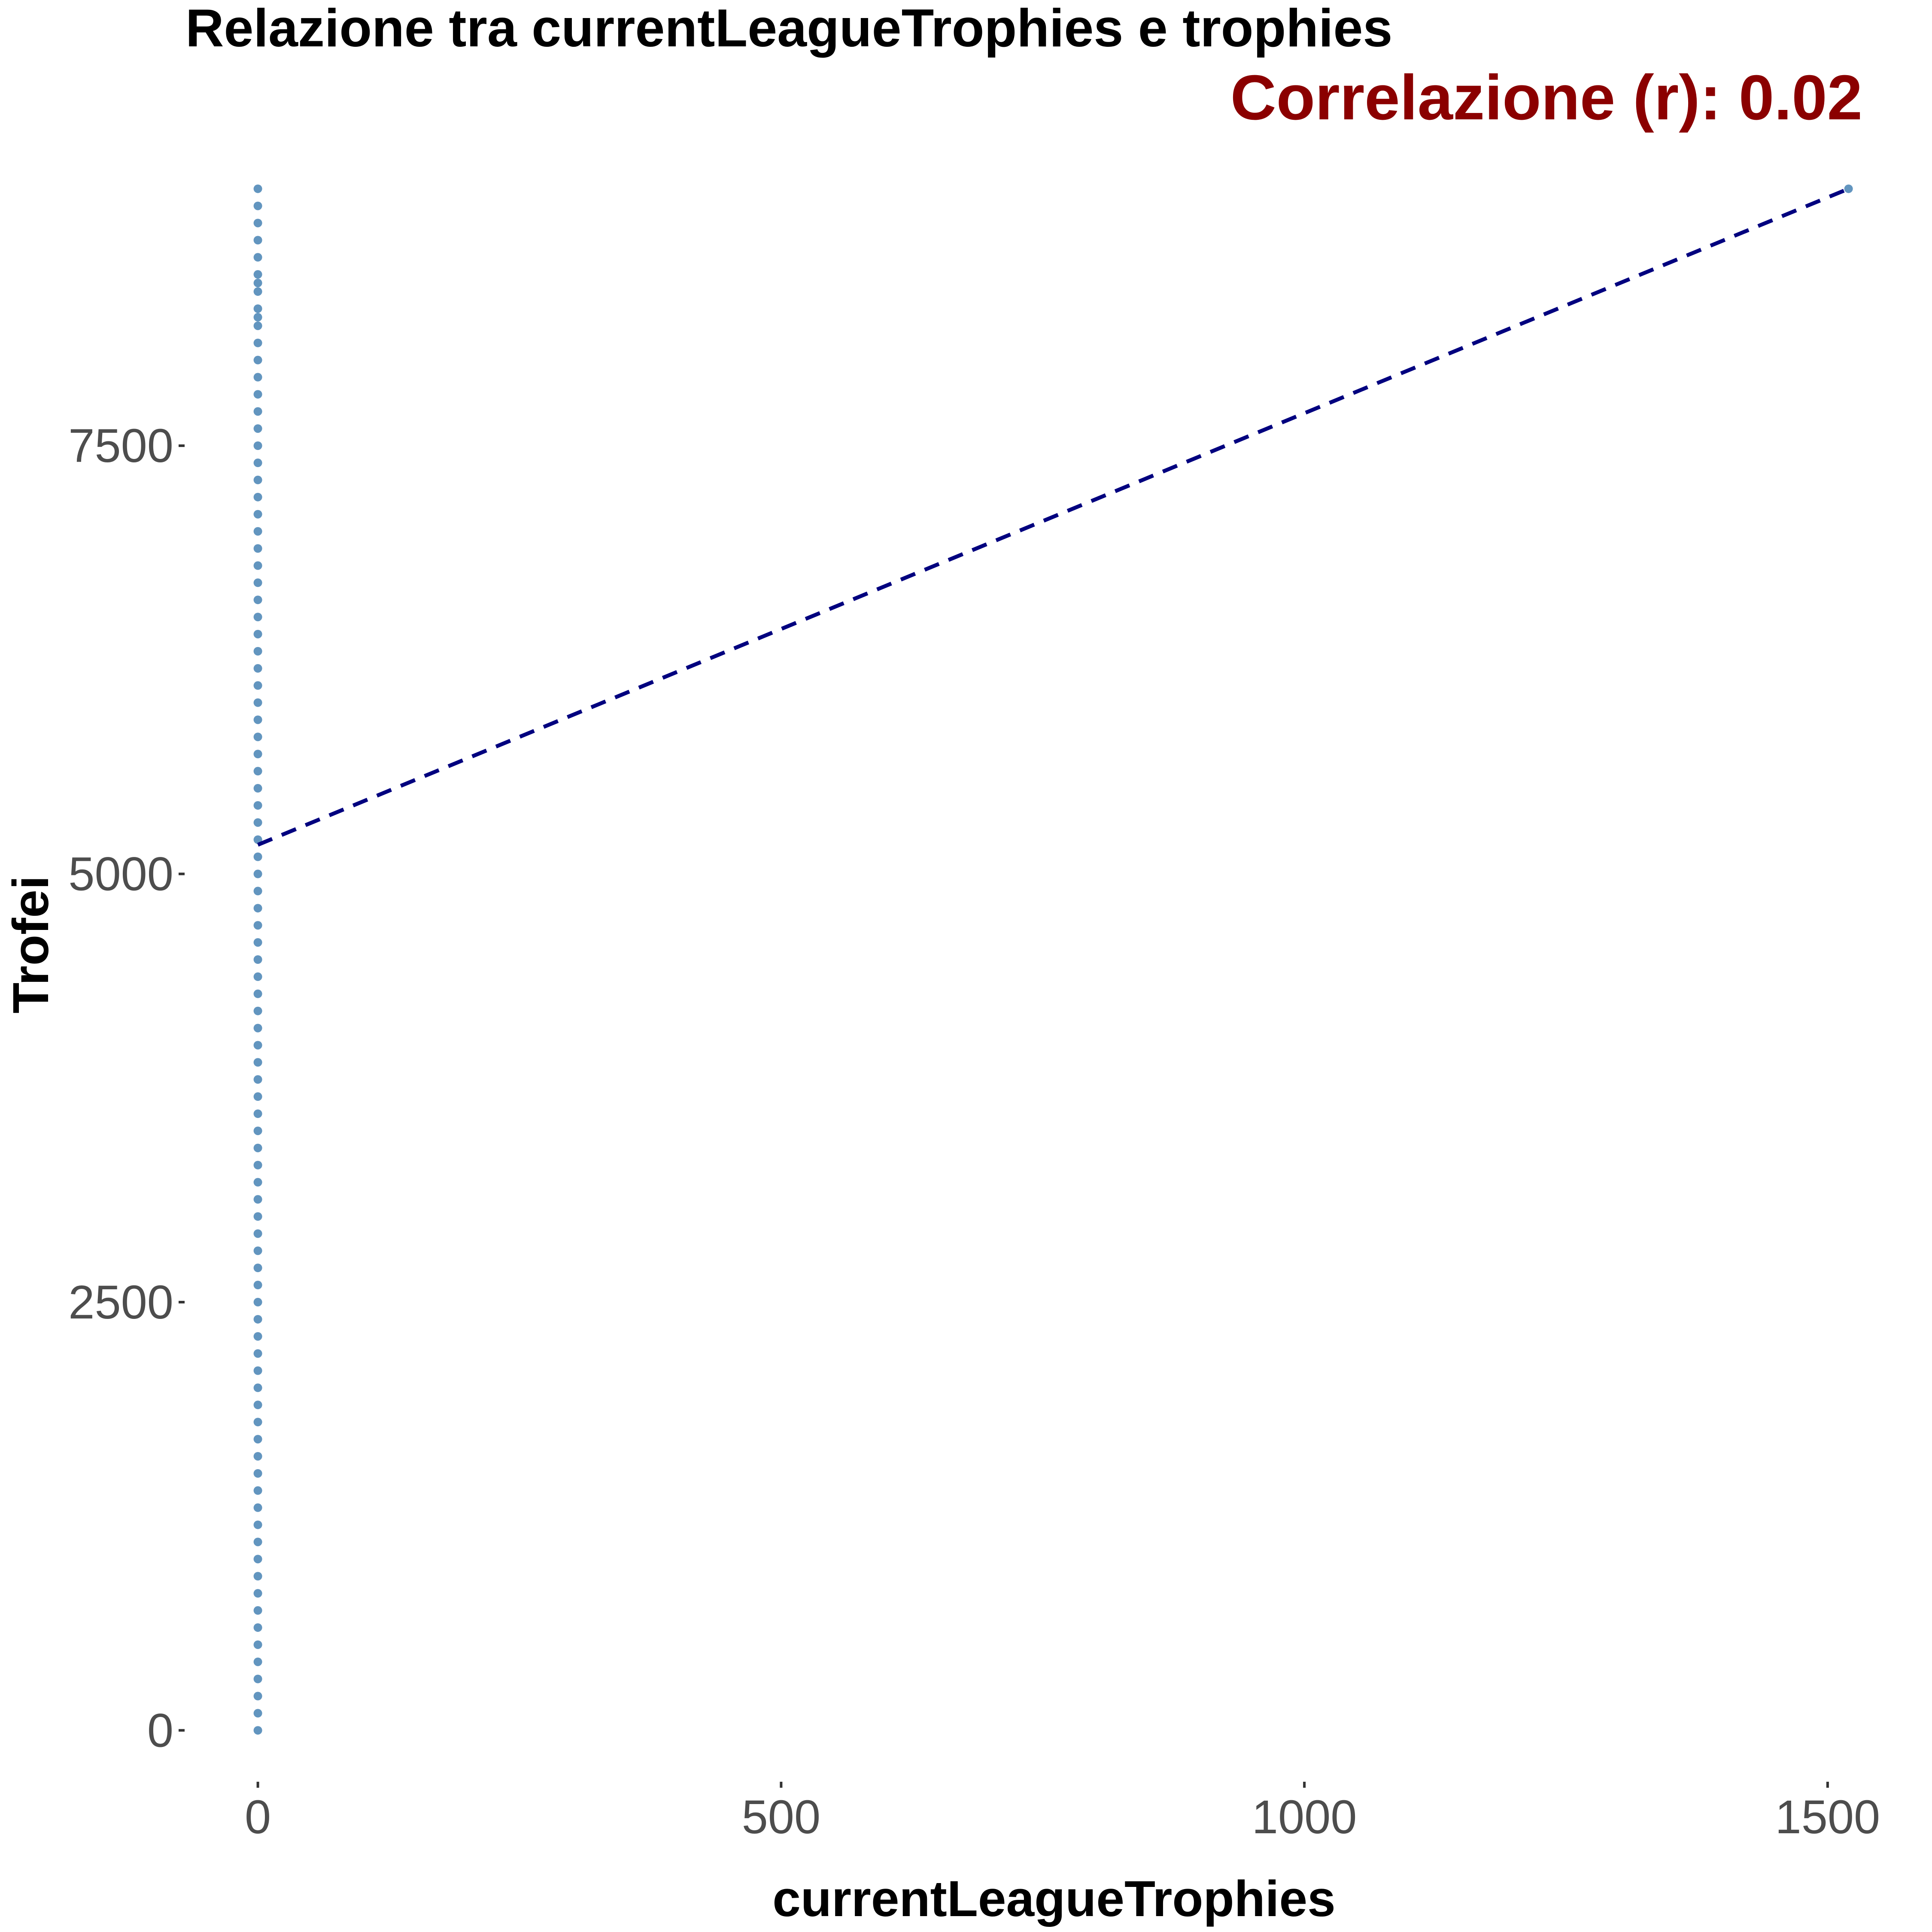  I want to click on x-tick-label: 1500, so click(1828, 1817).